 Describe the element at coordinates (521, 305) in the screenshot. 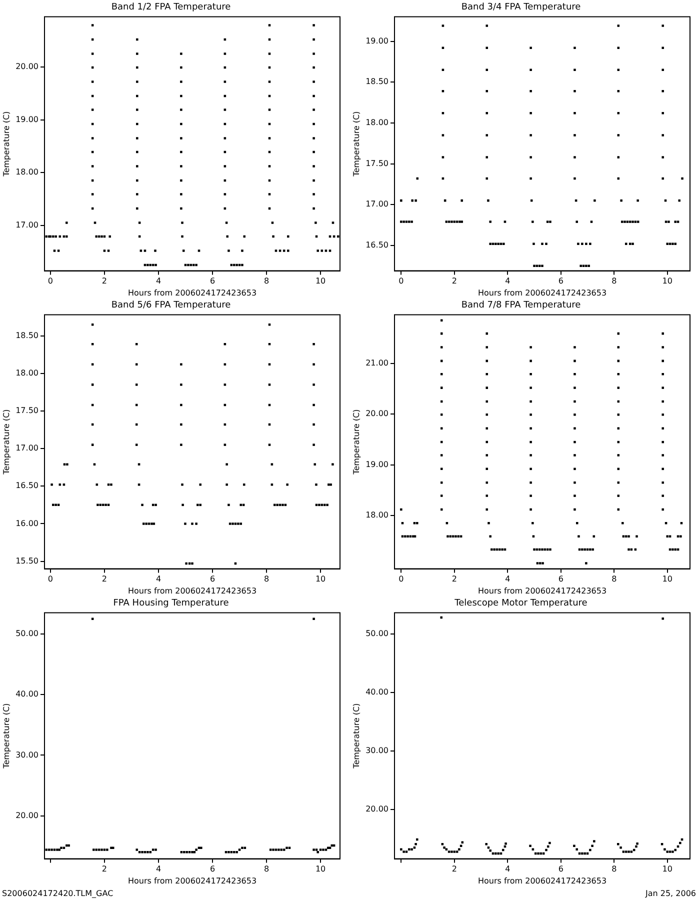

I see `chart-title: Band 7/8 FPA Temperature` at that location.